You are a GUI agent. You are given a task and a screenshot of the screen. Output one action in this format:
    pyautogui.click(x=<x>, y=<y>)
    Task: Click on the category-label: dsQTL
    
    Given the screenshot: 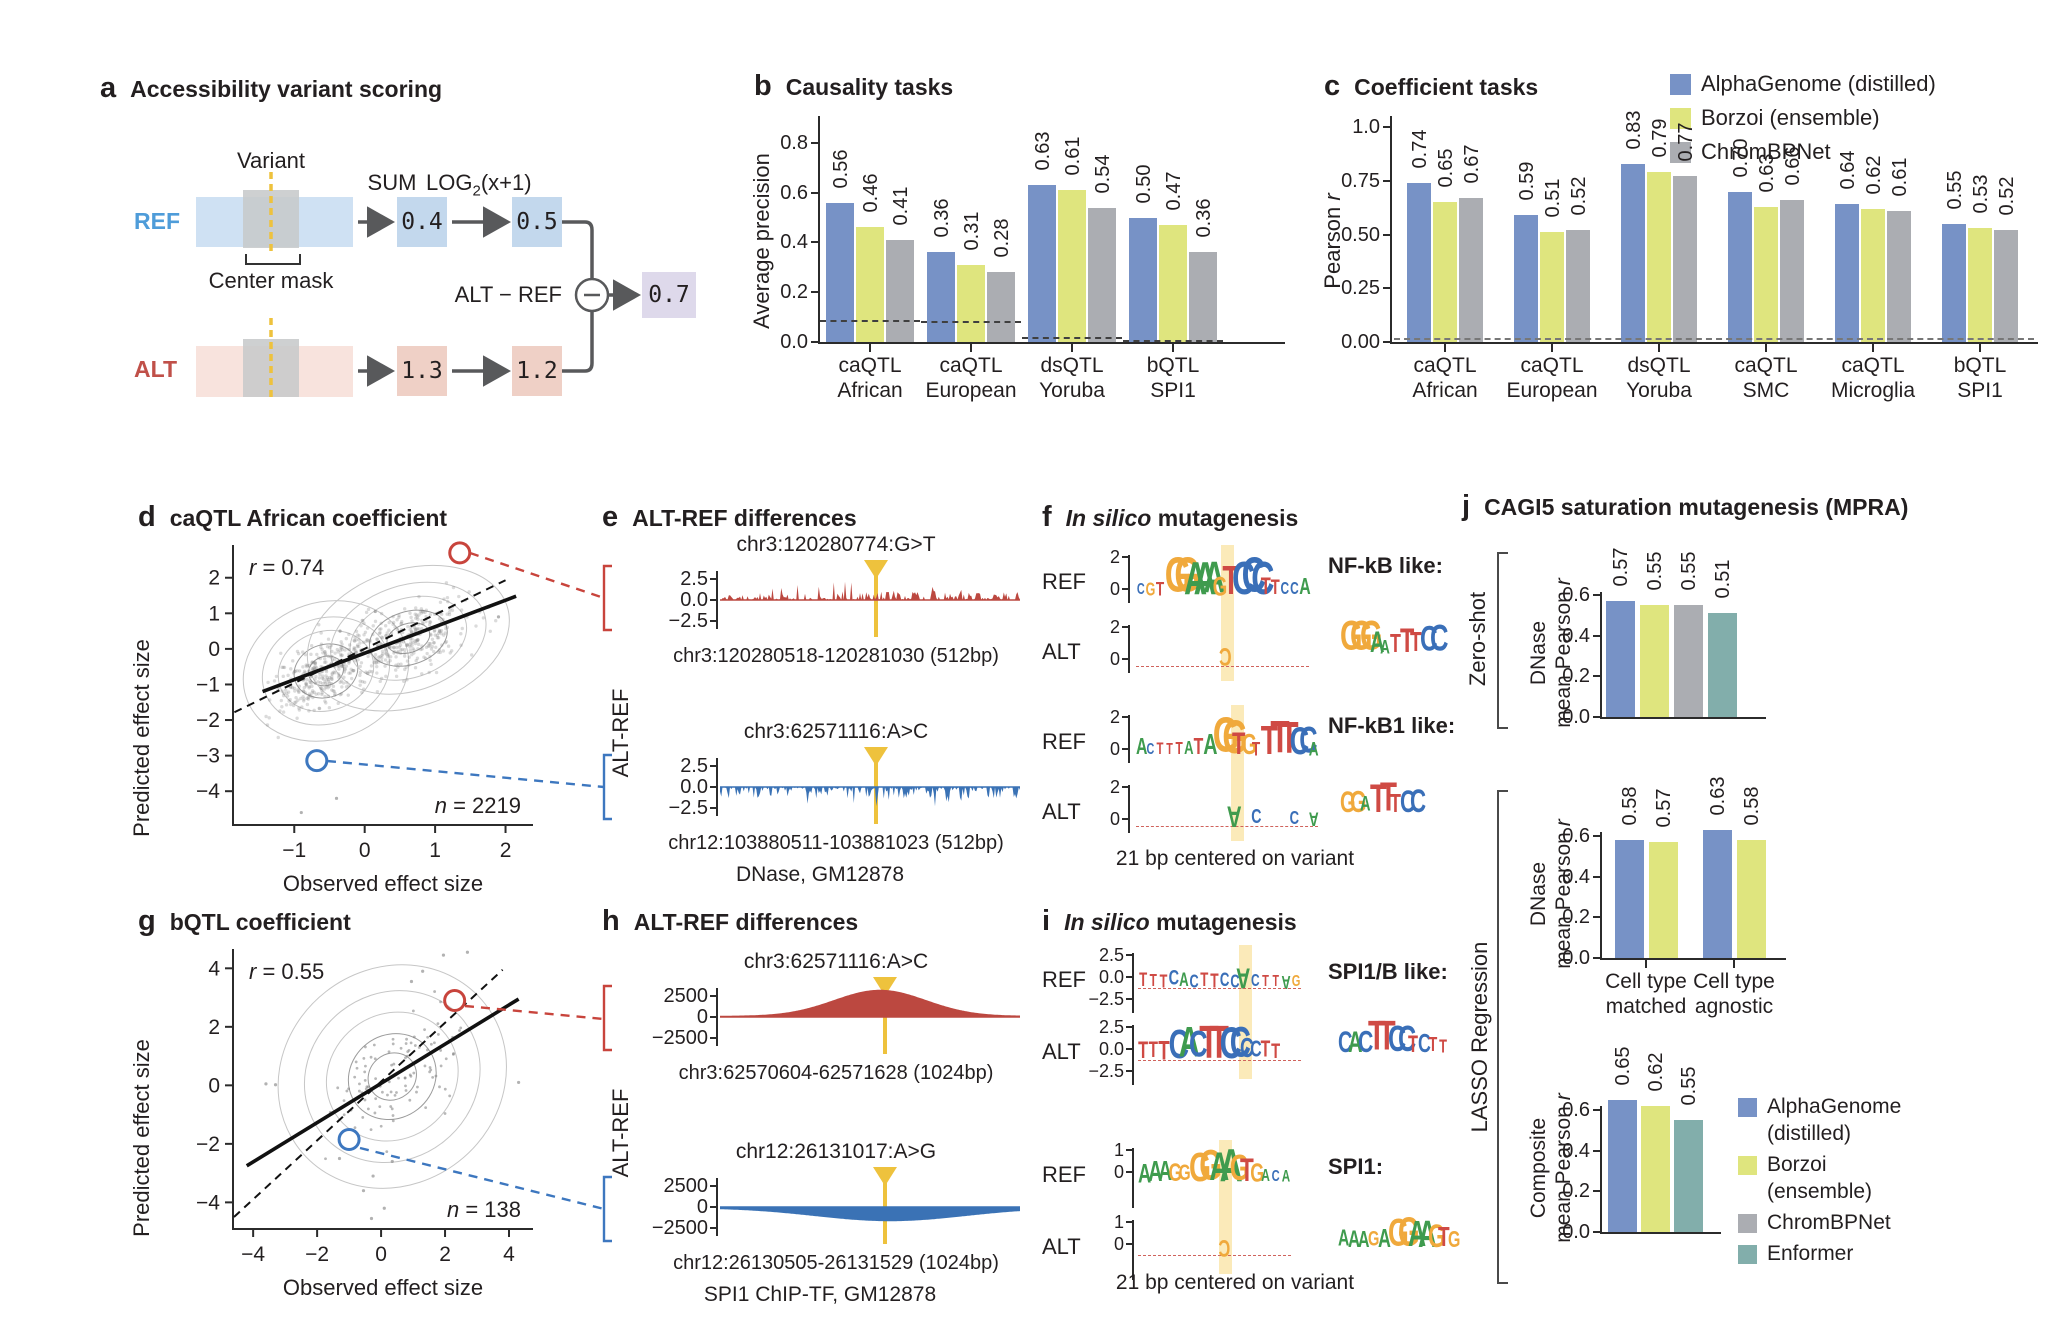 What is the action you would take?
    pyautogui.click(x=1072, y=365)
    